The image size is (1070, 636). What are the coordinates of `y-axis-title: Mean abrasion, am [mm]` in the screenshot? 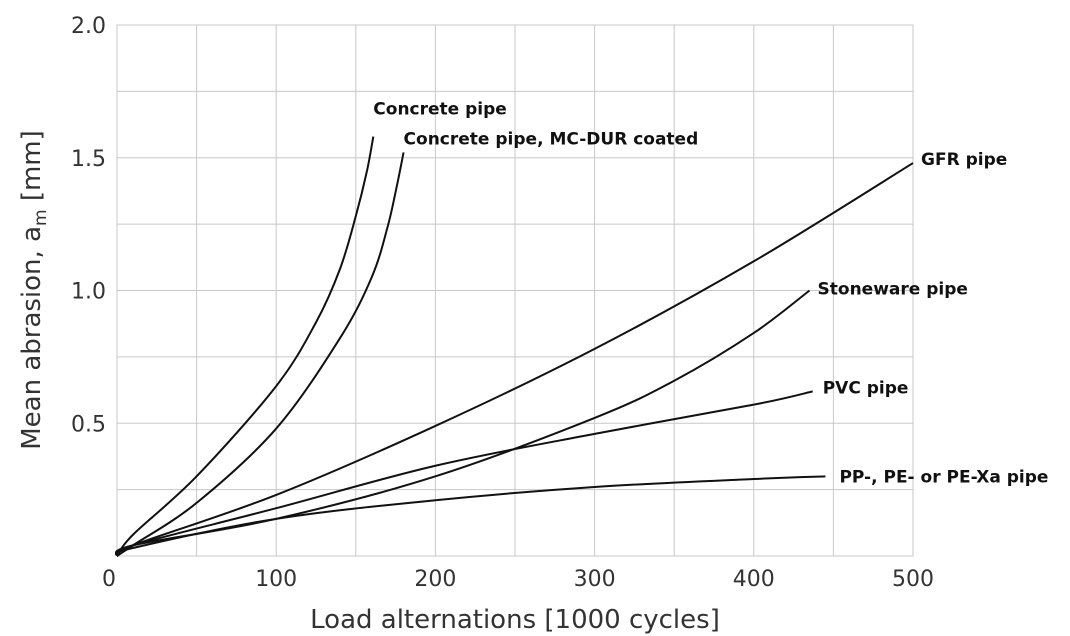 It's located at (34, 290).